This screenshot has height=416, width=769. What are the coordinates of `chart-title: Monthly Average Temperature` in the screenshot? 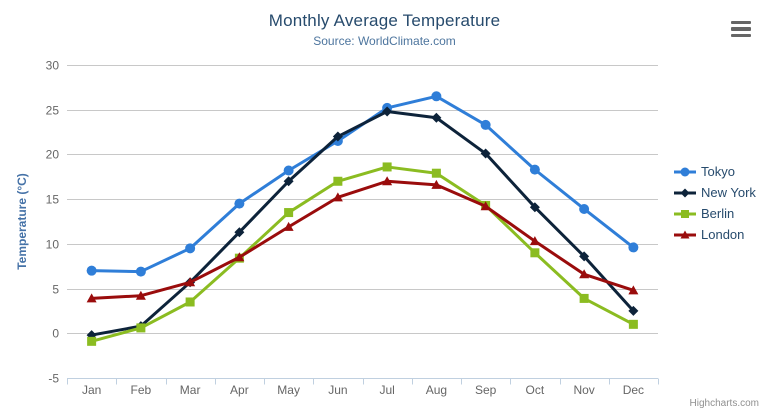 It's located at (384, 20).